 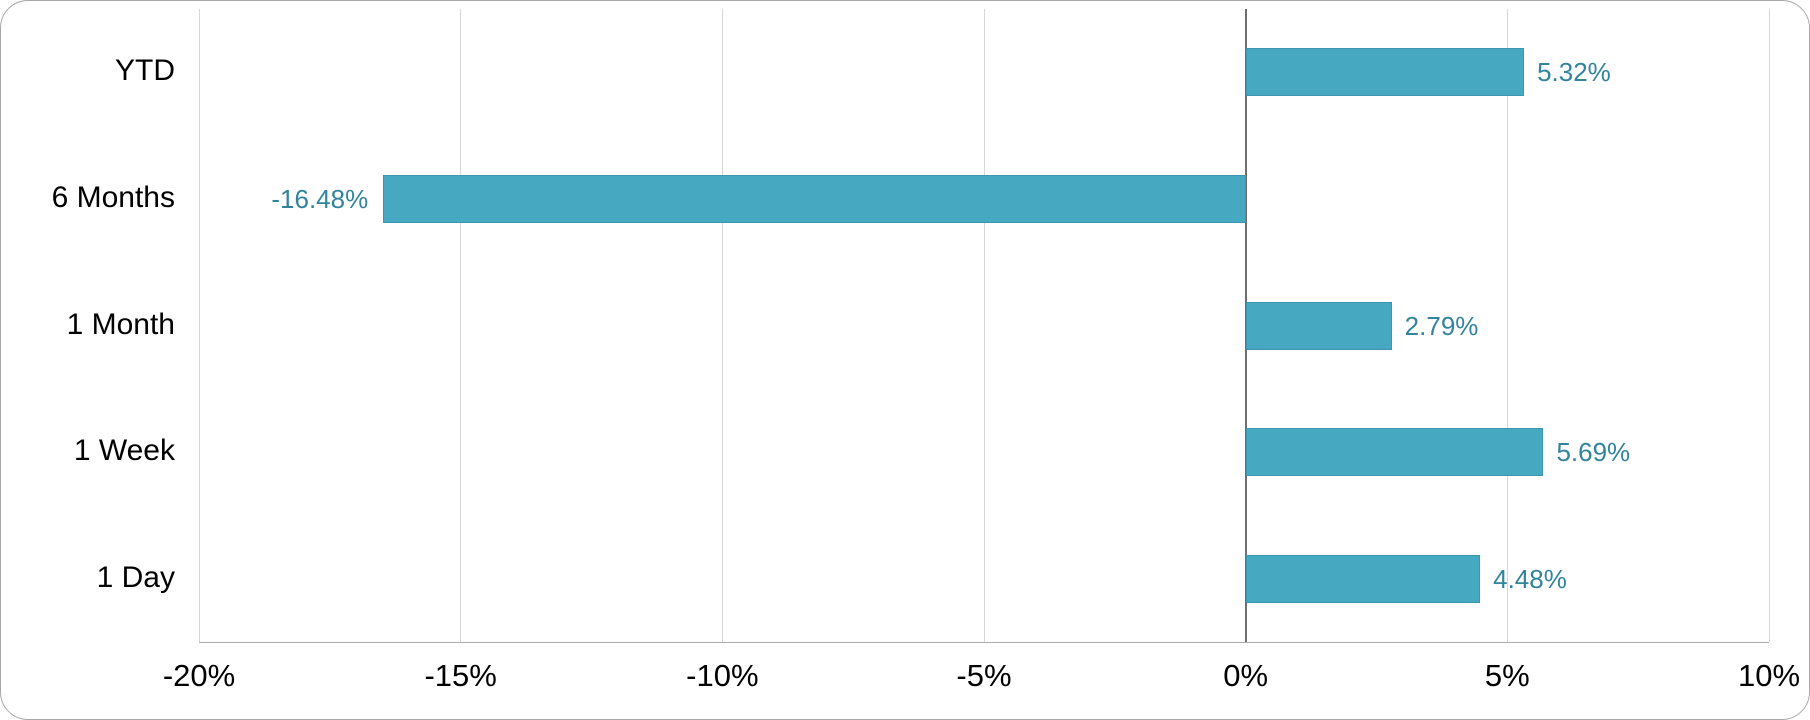 What do you see at coordinates (320, 198) in the screenshot?
I see `value-label: -16.48%` at bounding box center [320, 198].